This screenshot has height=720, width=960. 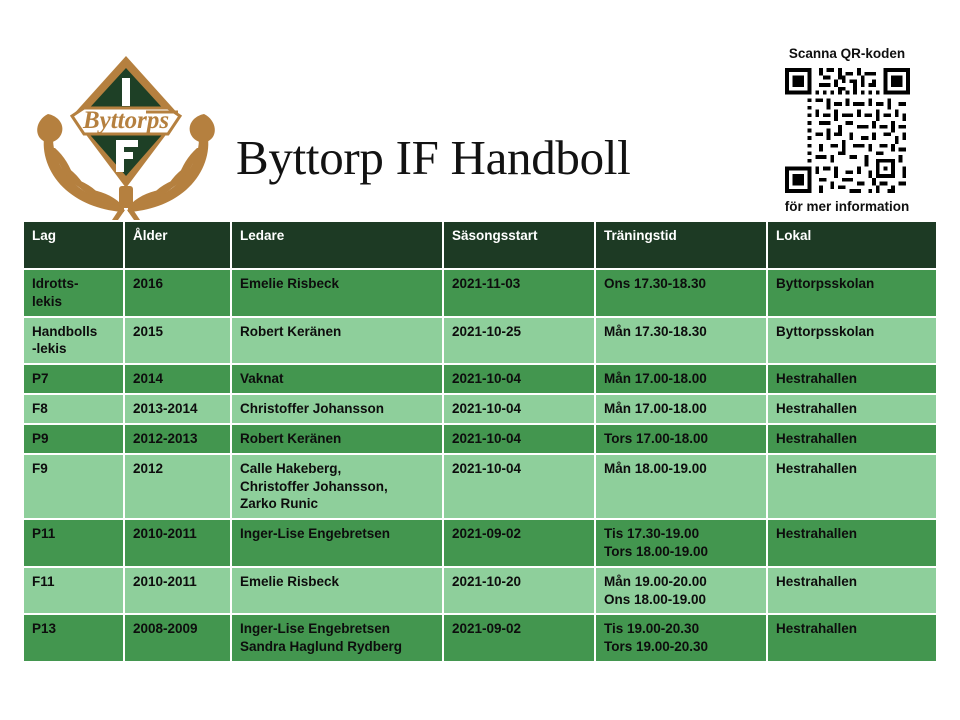 I want to click on cell-sasongsstart: 2021-10-25, so click(x=520, y=341).